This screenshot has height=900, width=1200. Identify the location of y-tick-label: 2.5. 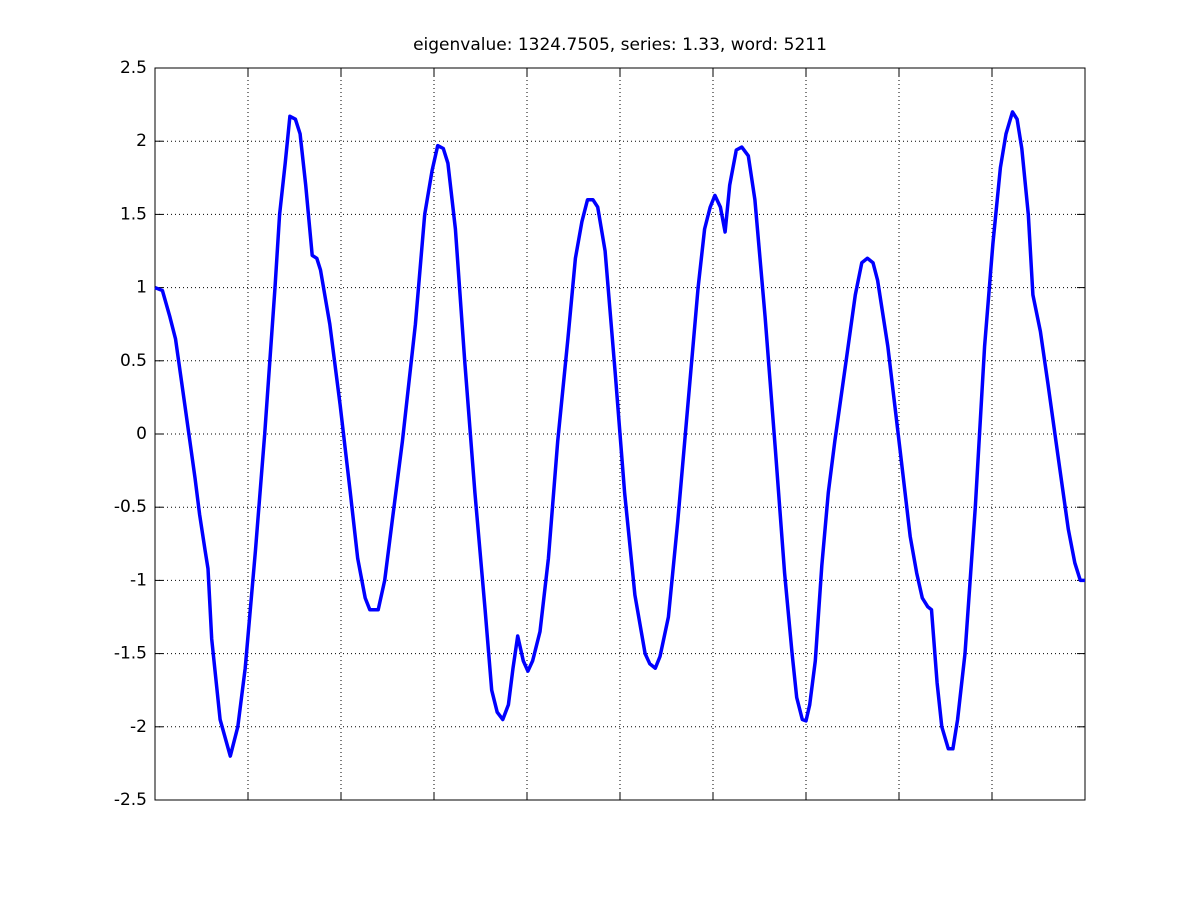
(133, 68).